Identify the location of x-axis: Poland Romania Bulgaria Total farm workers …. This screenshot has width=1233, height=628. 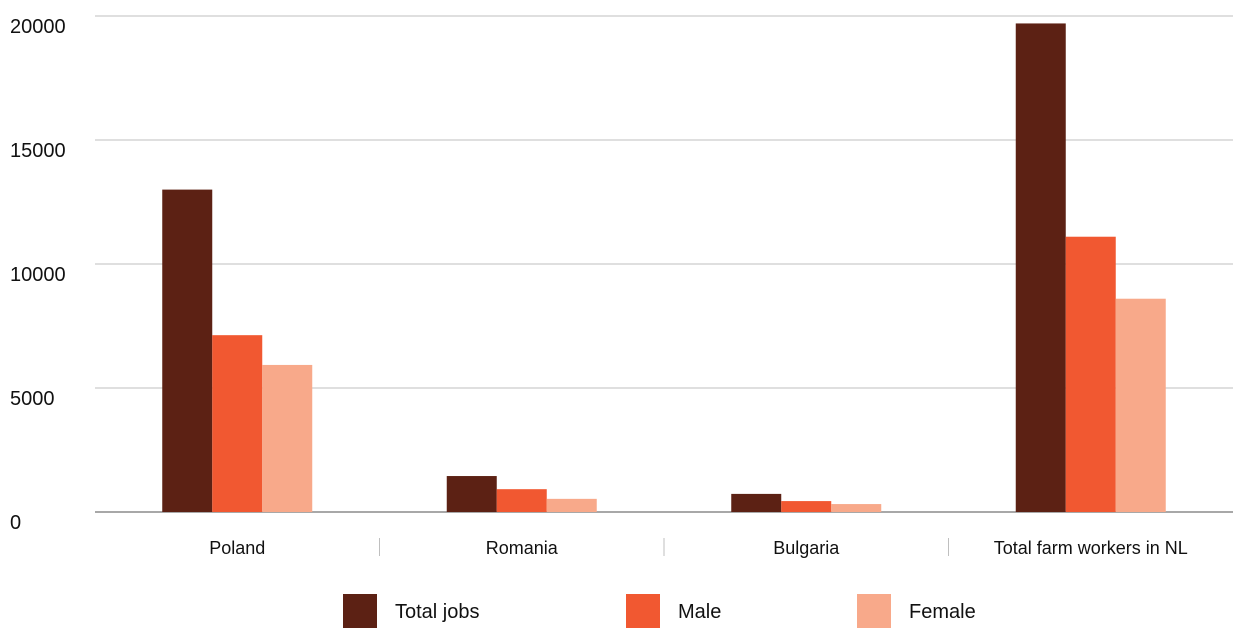
(698, 548).